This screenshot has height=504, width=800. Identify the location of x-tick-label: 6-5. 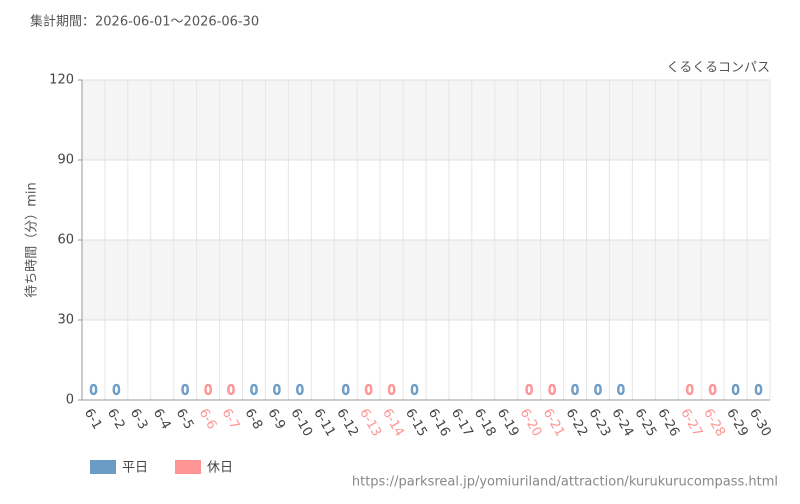
(185, 419).